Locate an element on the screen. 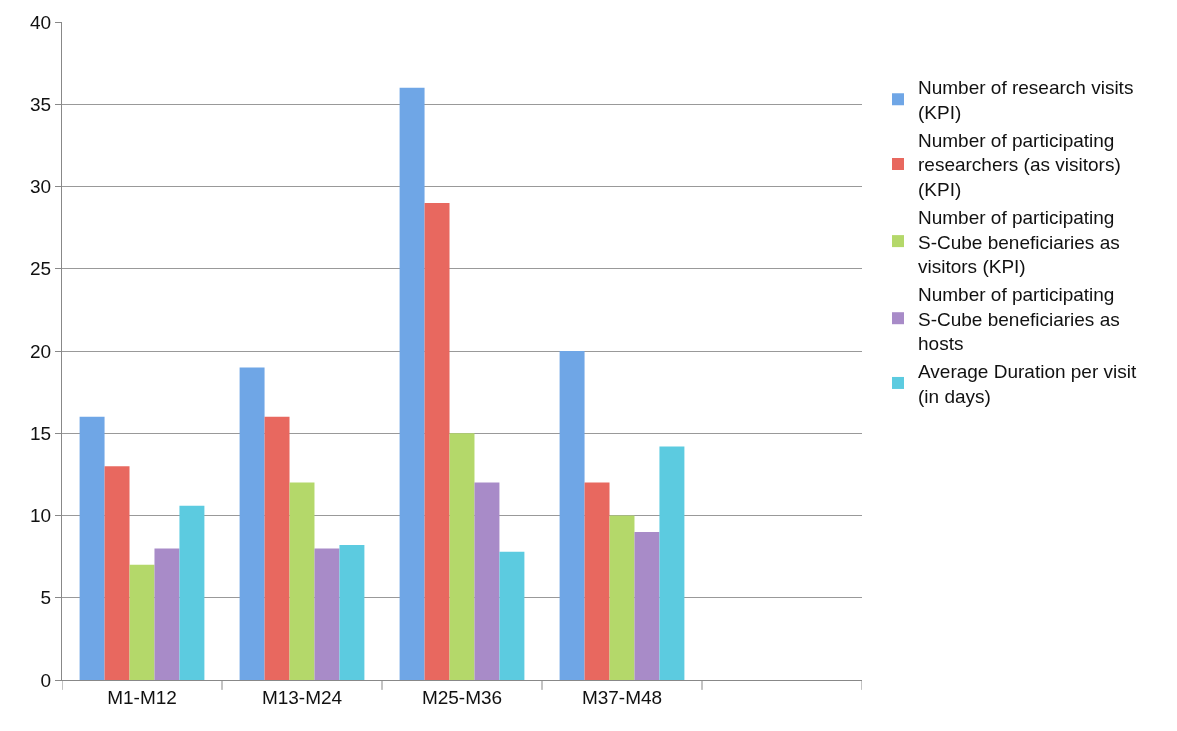 The image size is (1177, 731). legend-label: Number of participating S-Cube beneficiaries as hosts is located at coordinates (1019, 319).